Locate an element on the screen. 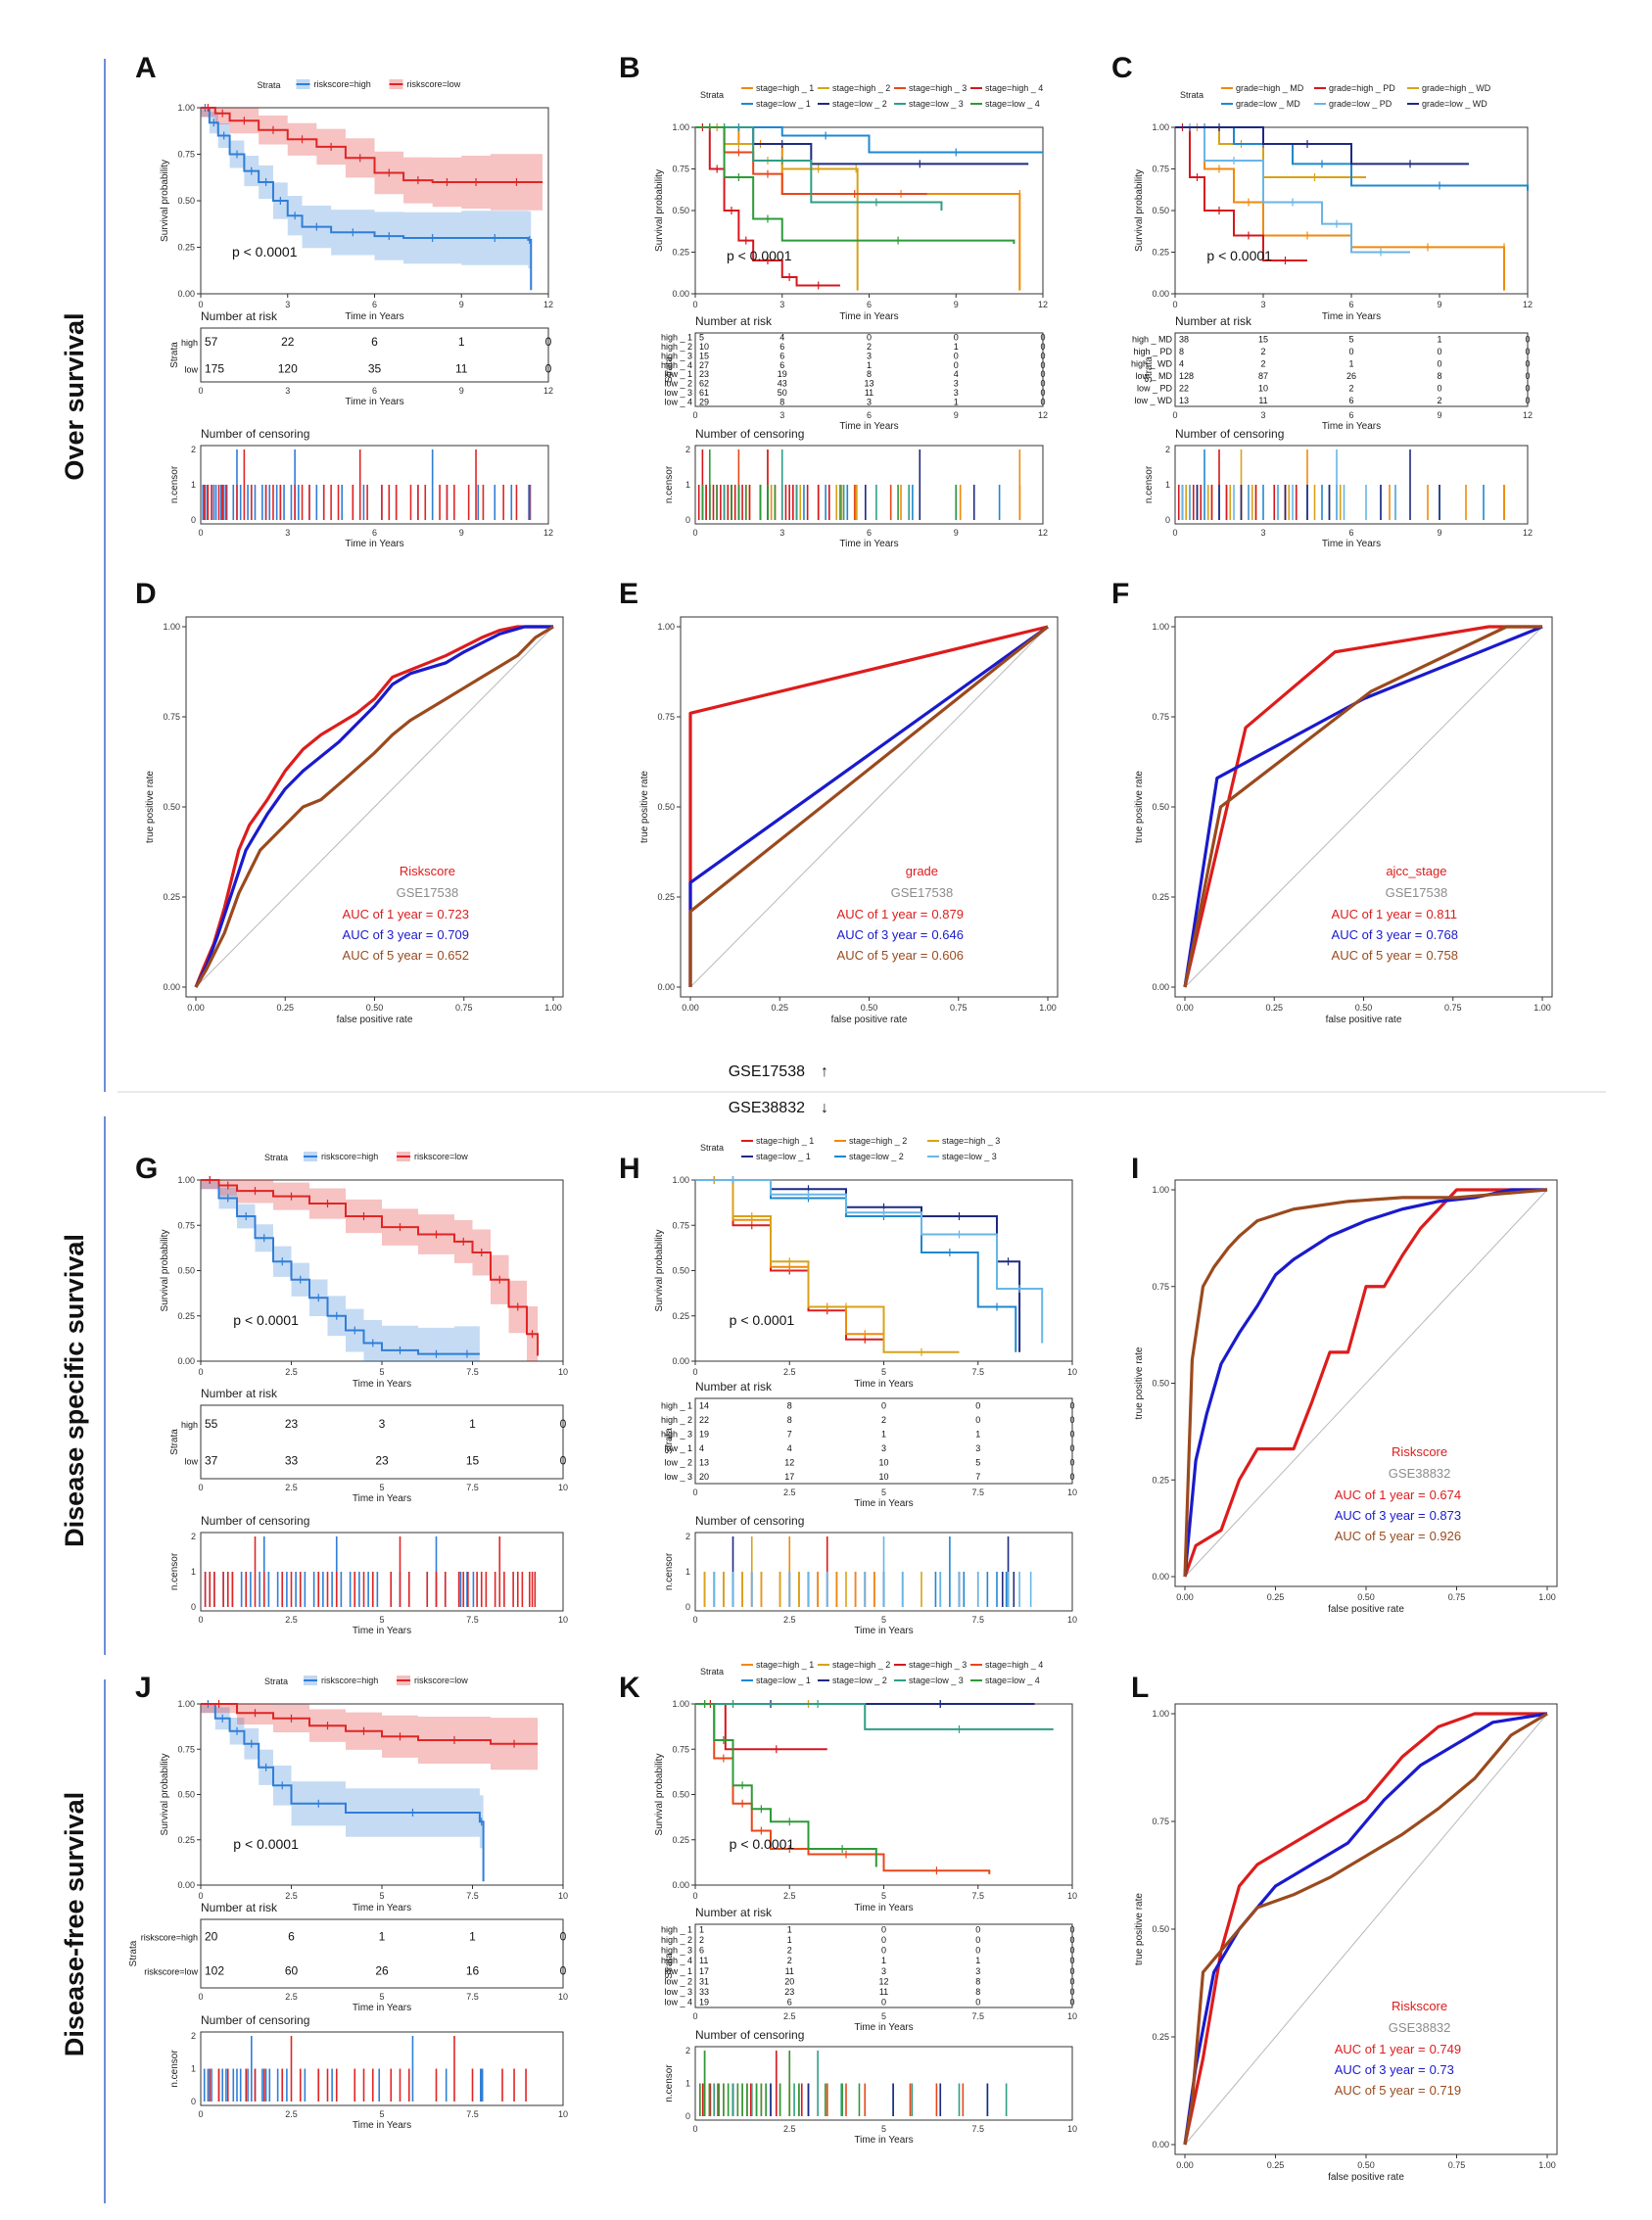  auc-value: 0.879 is located at coordinates (947, 914).